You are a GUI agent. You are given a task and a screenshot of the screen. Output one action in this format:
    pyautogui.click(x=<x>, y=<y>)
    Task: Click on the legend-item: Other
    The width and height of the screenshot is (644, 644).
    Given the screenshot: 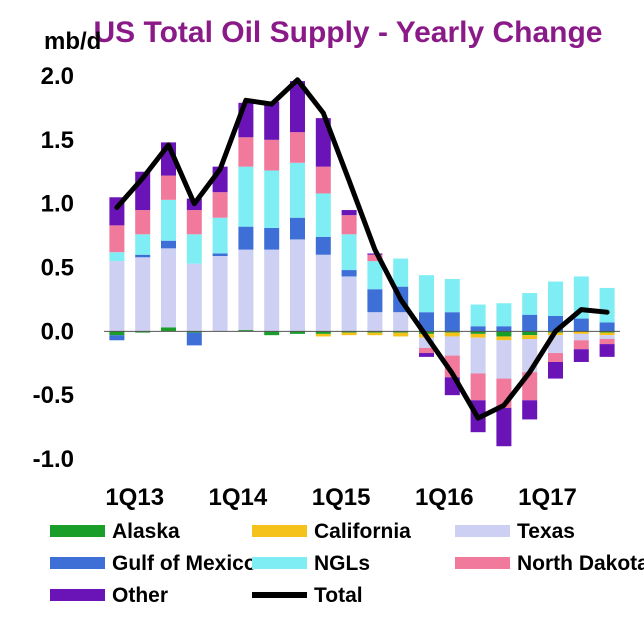 What is the action you would take?
    pyautogui.click(x=109, y=595)
    